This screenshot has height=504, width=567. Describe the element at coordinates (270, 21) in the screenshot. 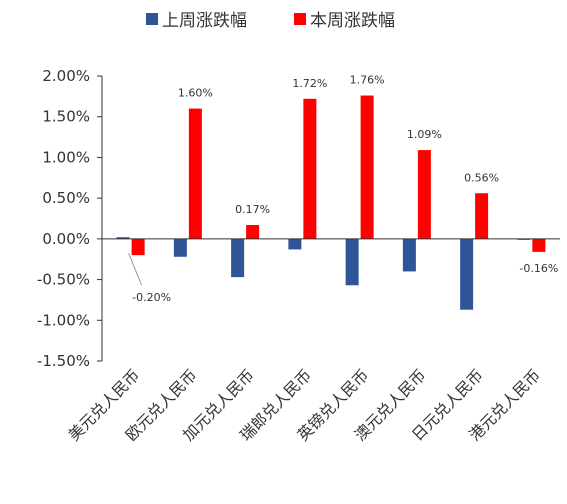

I see `legend: 上周涨跌幅 本周涨跌幅` at that location.